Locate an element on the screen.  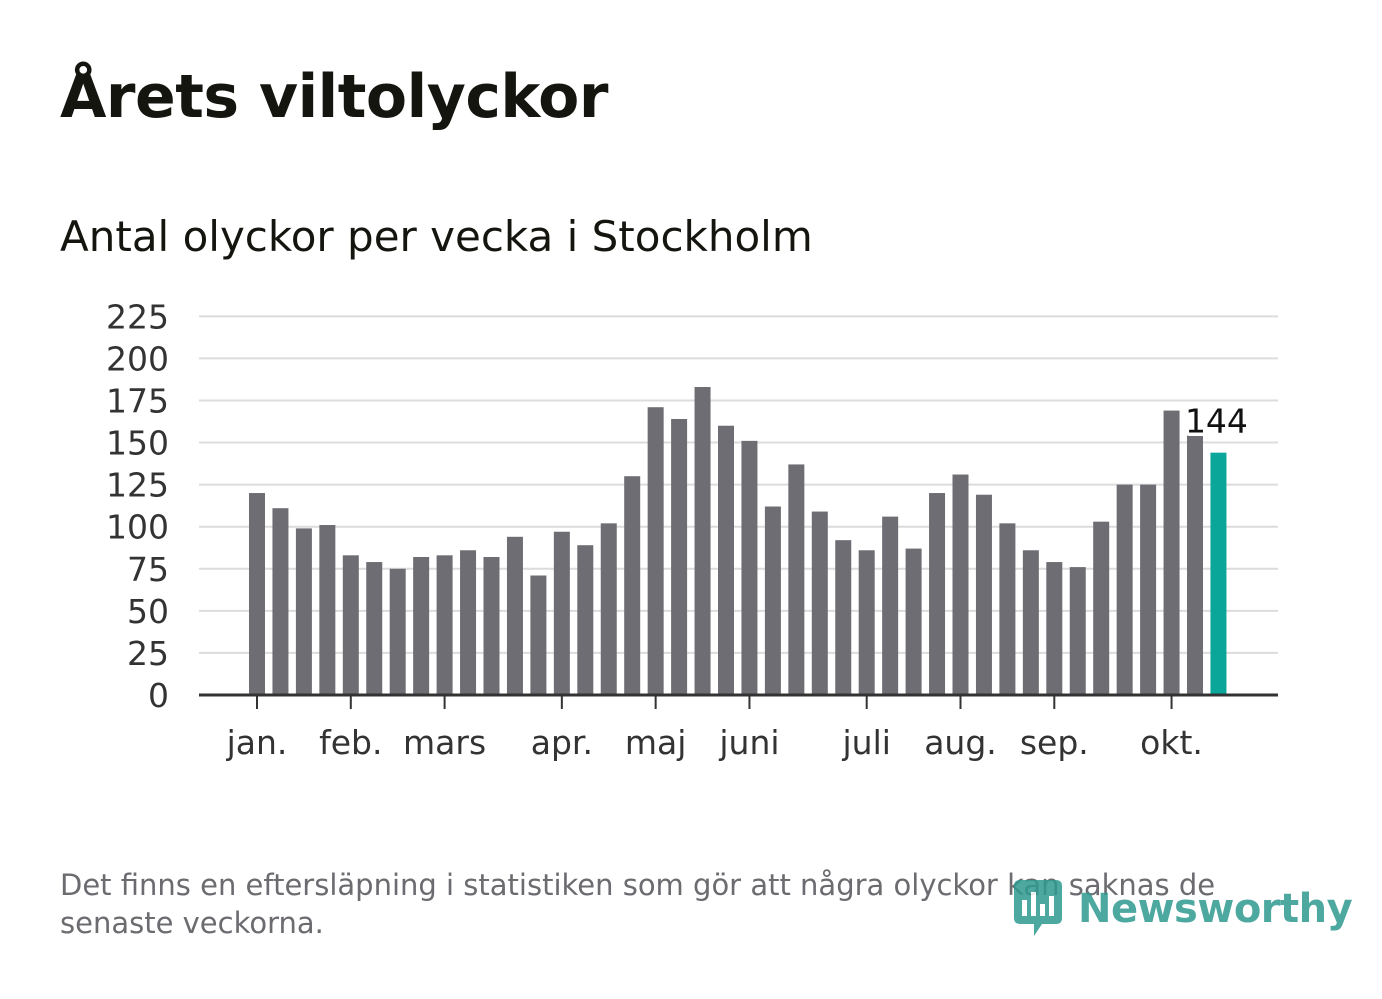
data-labels: 144 is located at coordinates (1216, 421).